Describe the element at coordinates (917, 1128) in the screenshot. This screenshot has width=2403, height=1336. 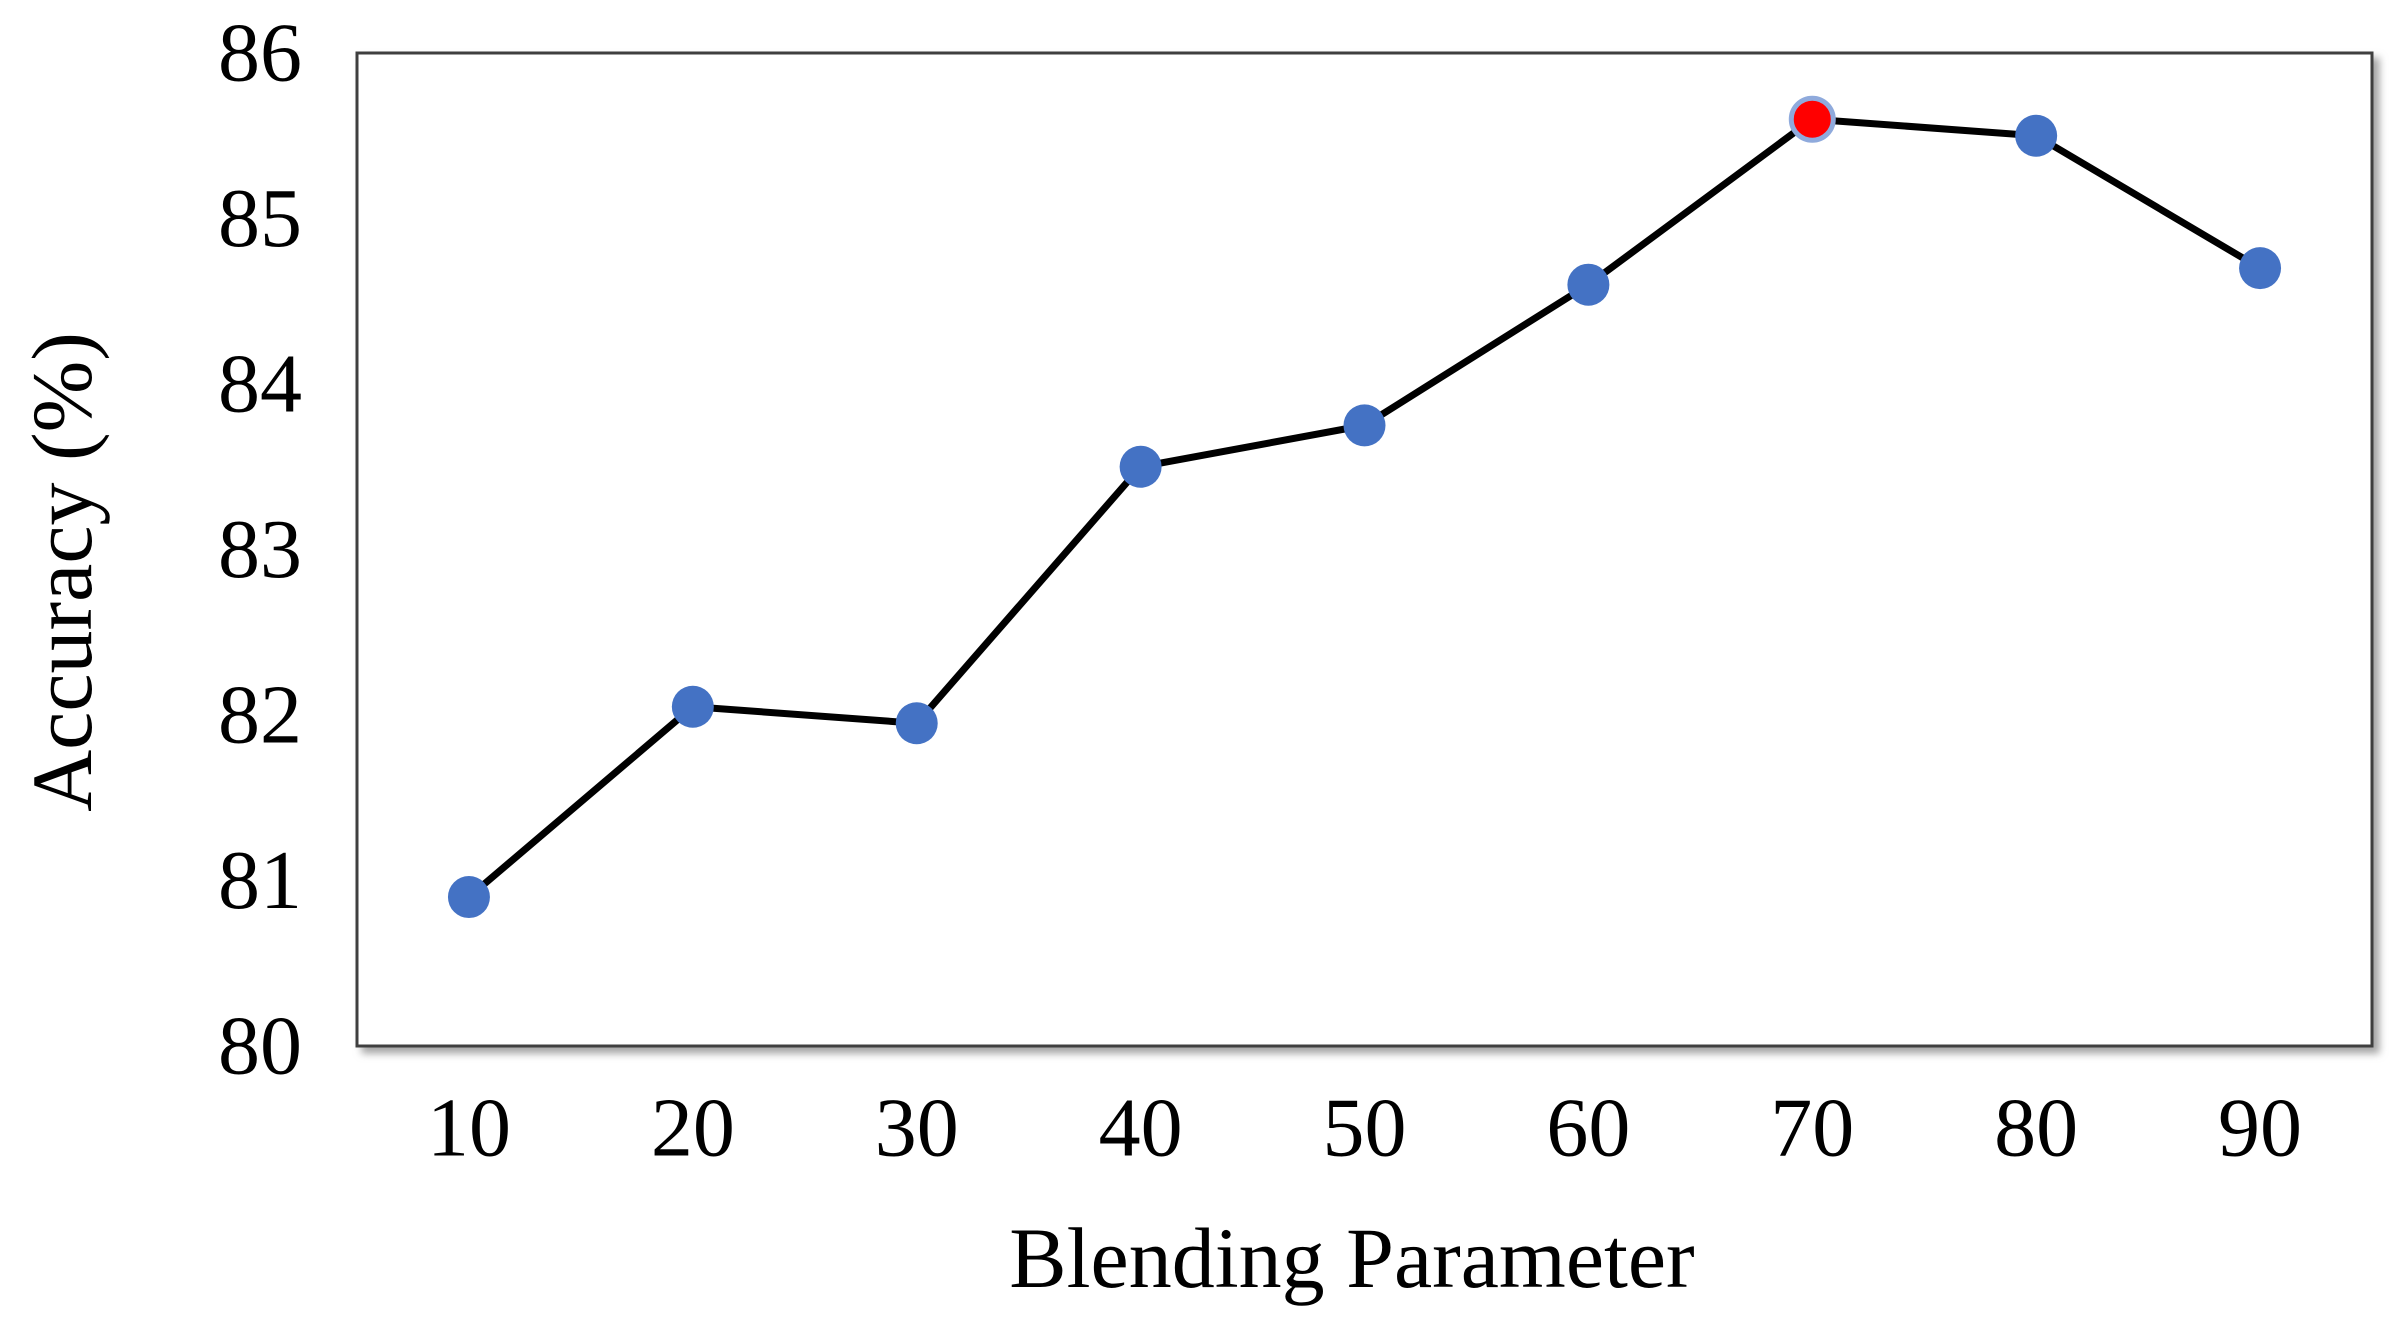
I see `x-tick-label: 30` at that location.